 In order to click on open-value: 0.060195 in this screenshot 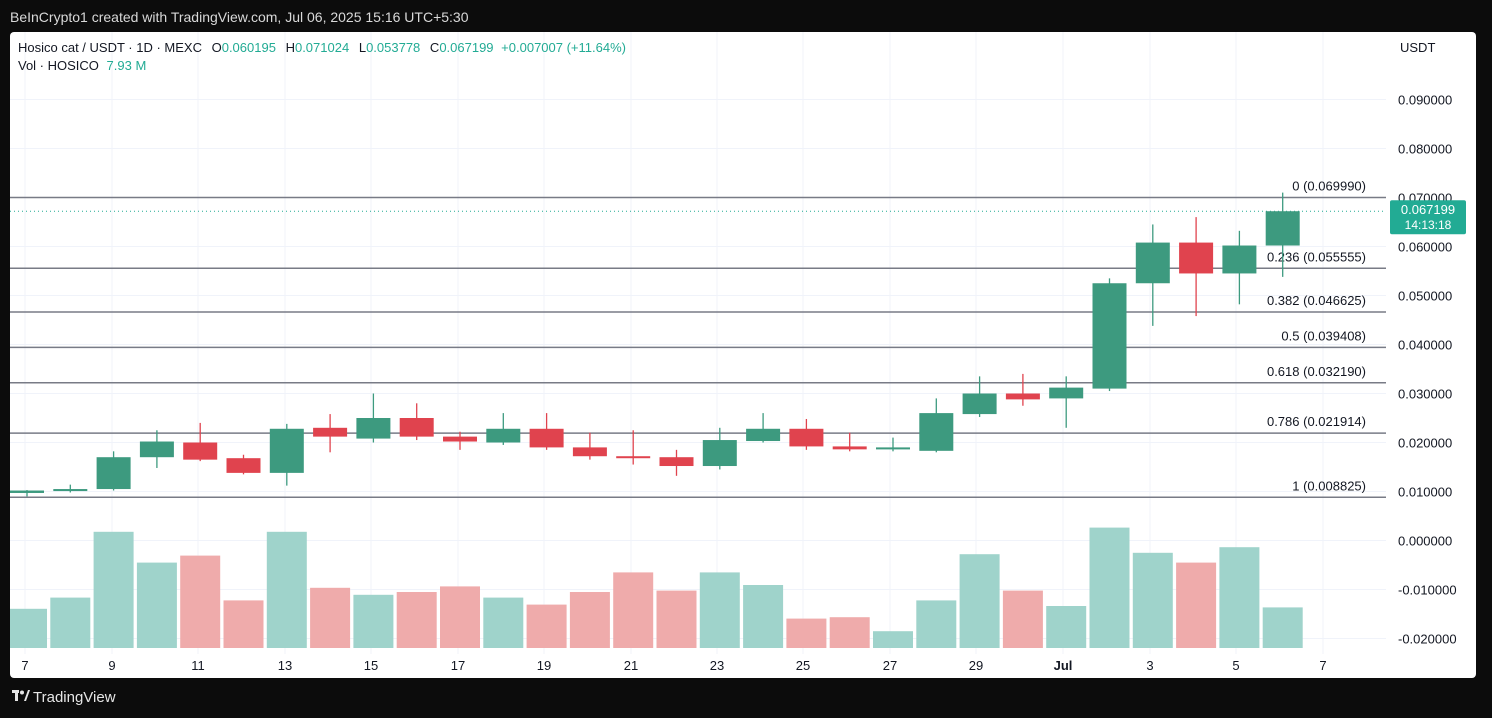, I will do `click(248, 47)`.